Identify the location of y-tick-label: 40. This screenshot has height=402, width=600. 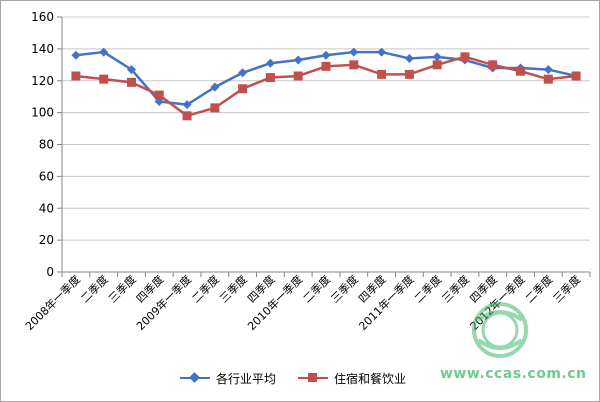
(46, 208).